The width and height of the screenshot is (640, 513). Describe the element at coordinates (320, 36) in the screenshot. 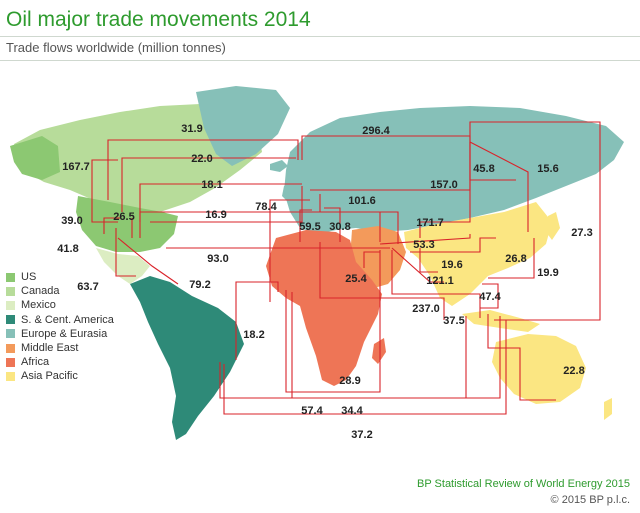

I see `title-divider` at that location.